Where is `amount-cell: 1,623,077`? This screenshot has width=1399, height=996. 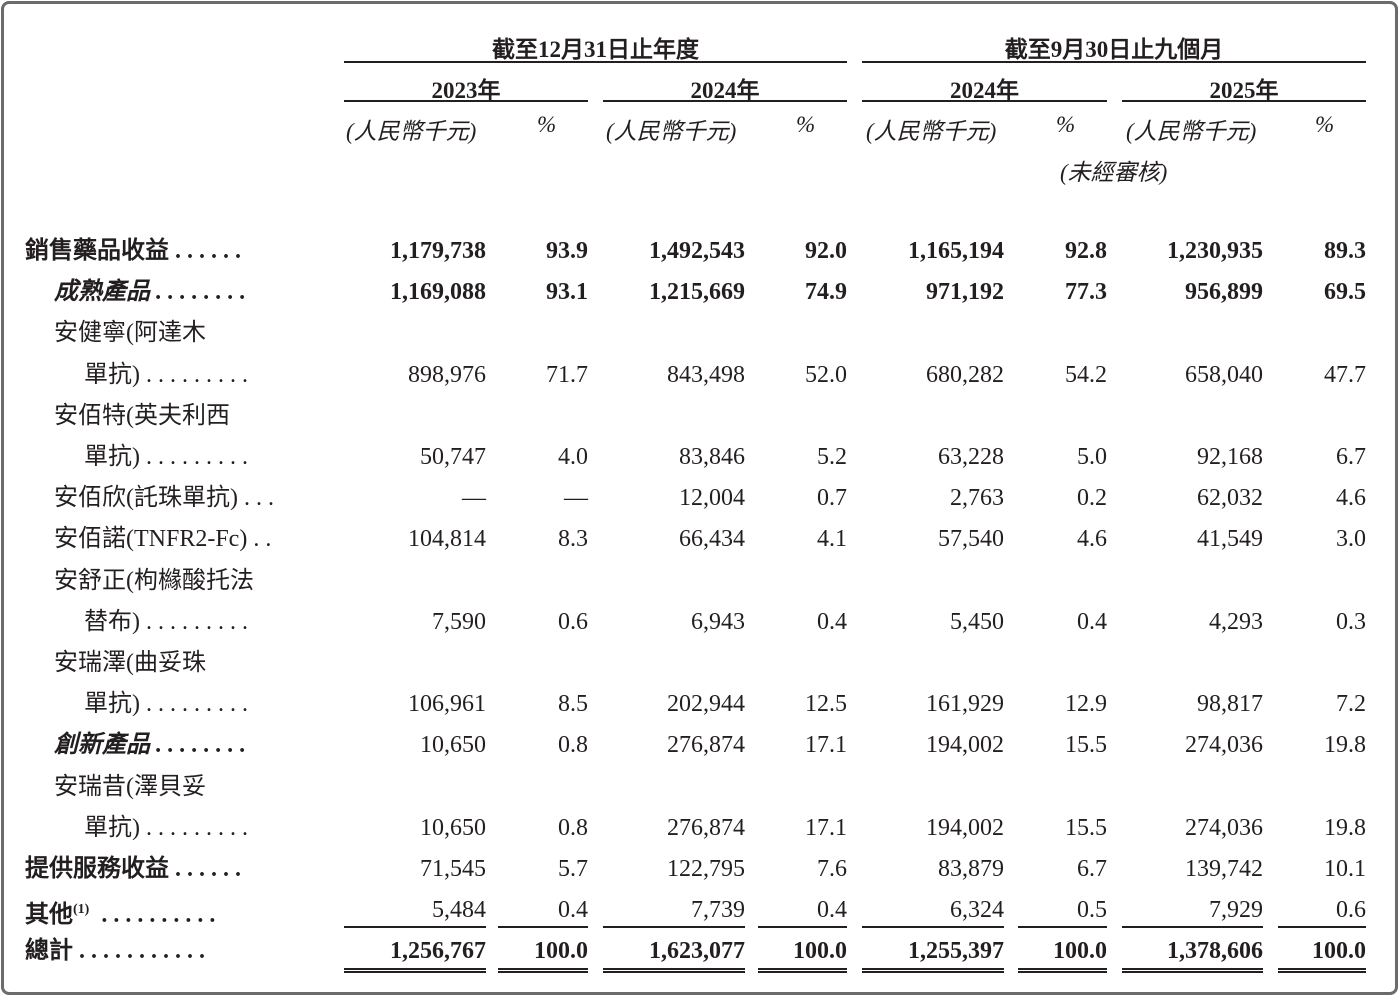 amount-cell: 1,623,077 is located at coordinates (674, 955).